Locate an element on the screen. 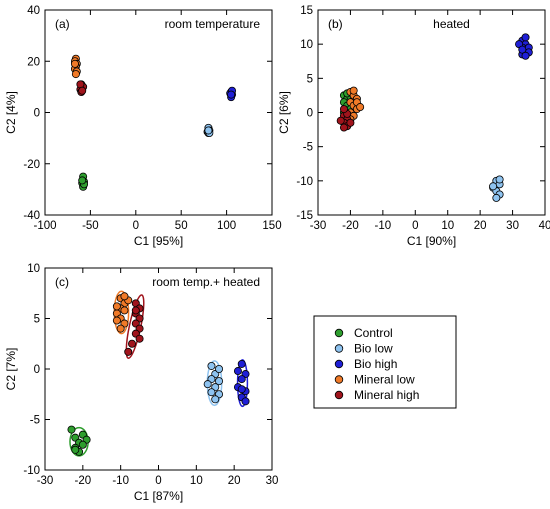 The width and height of the screenshot is (550, 509). panel-title: room temp.+ heated is located at coordinates (206, 282).